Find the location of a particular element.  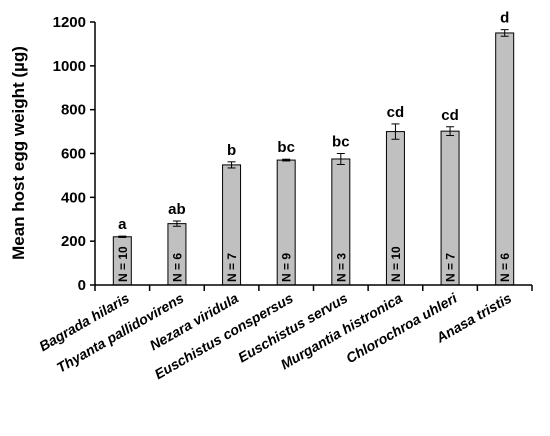

y-tick-label: 600 is located at coordinates (73, 154).